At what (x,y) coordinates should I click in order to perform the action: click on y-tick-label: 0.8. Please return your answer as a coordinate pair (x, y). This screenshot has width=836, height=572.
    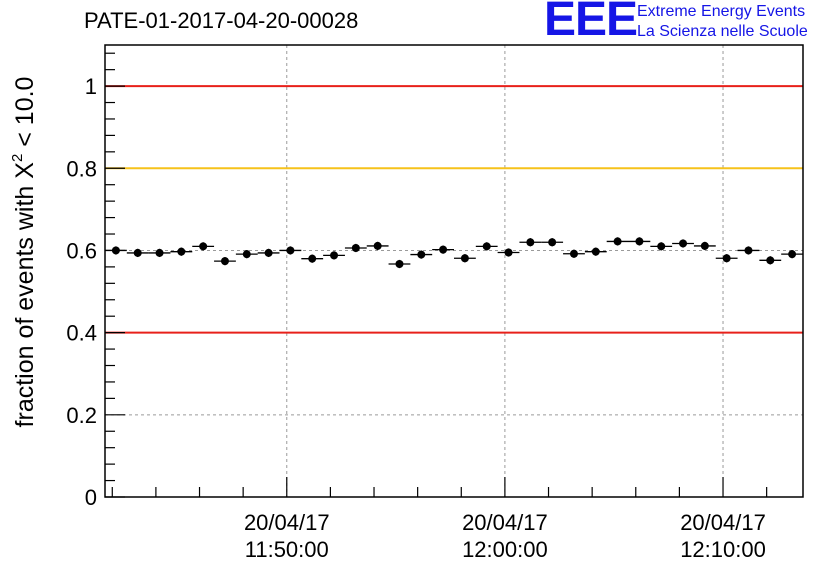
    Looking at the image, I should click on (81, 168).